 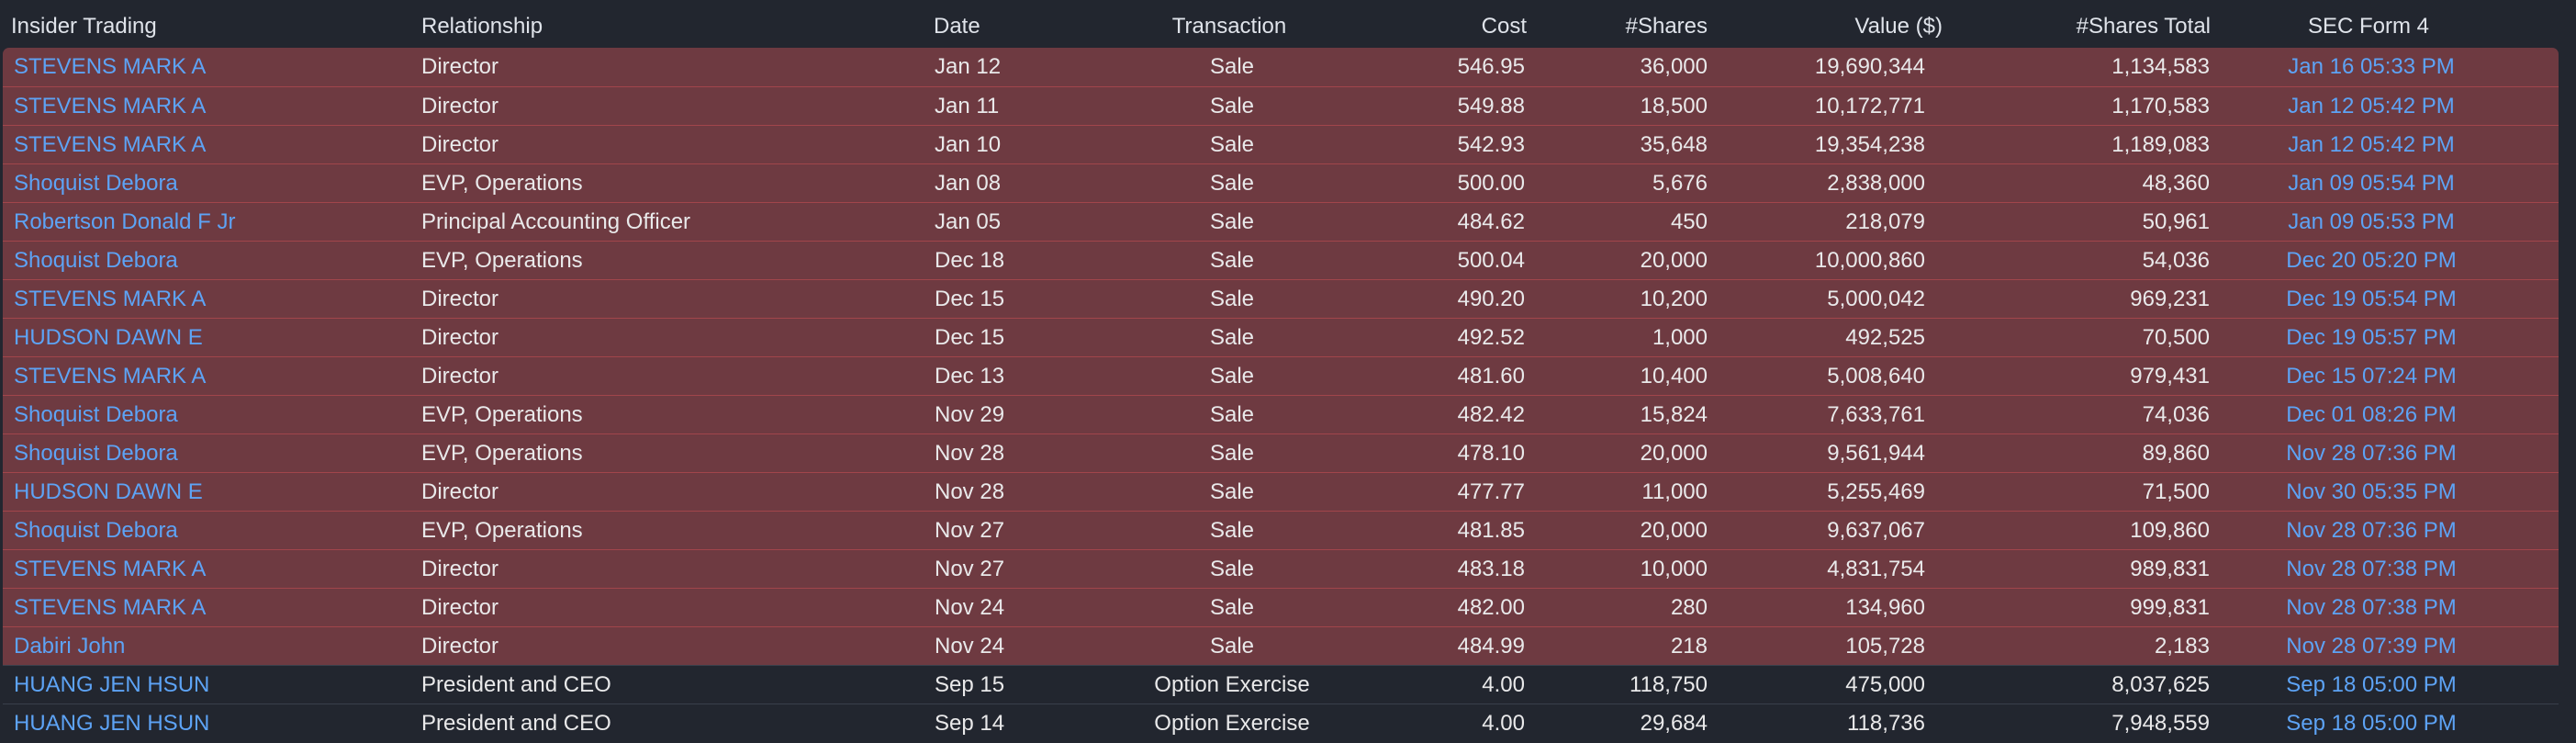 What do you see at coordinates (1229, 26) in the screenshot?
I see `column-header-transaction: Transaction` at bounding box center [1229, 26].